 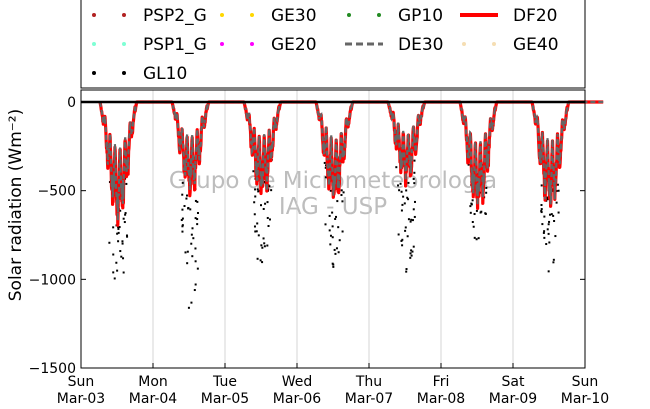 I want to click on x-tick-label-date: Mar-06, so click(x=297, y=399).